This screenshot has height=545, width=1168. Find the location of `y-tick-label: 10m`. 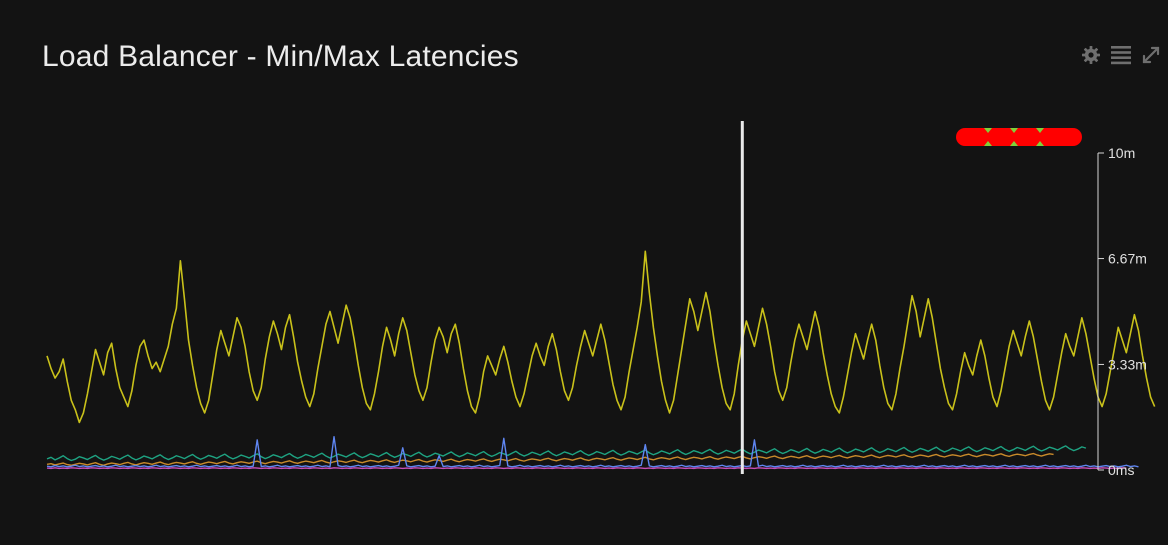

y-tick-label: 10m is located at coordinates (1121, 153).